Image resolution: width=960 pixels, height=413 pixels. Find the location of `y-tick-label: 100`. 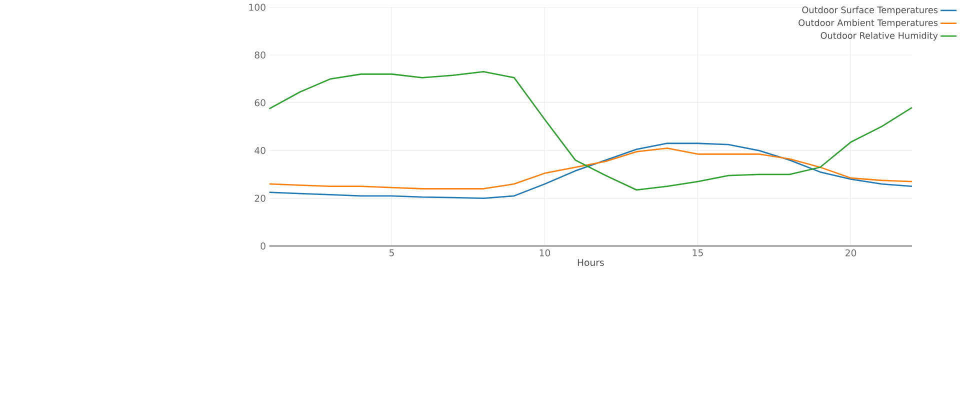

y-tick-label: 100 is located at coordinates (257, 7).